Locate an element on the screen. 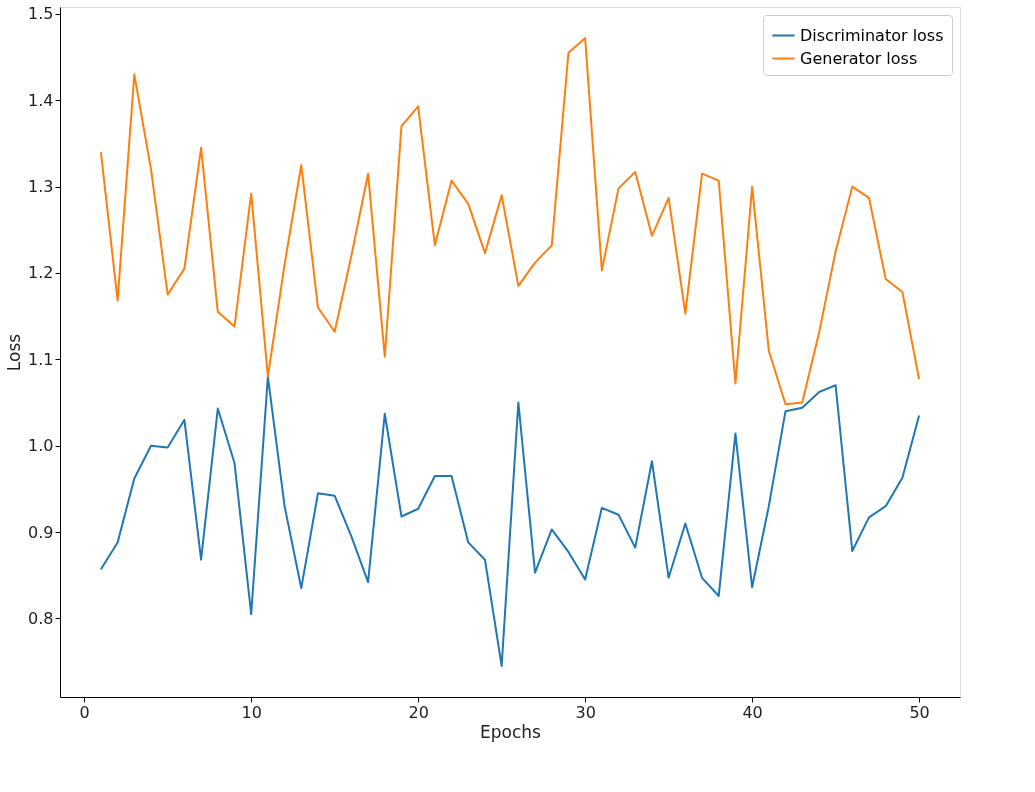 Image resolution: width=1035 pixels, height=792 pixels. x-axis-title: Epochs is located at coordinates (511, 731).